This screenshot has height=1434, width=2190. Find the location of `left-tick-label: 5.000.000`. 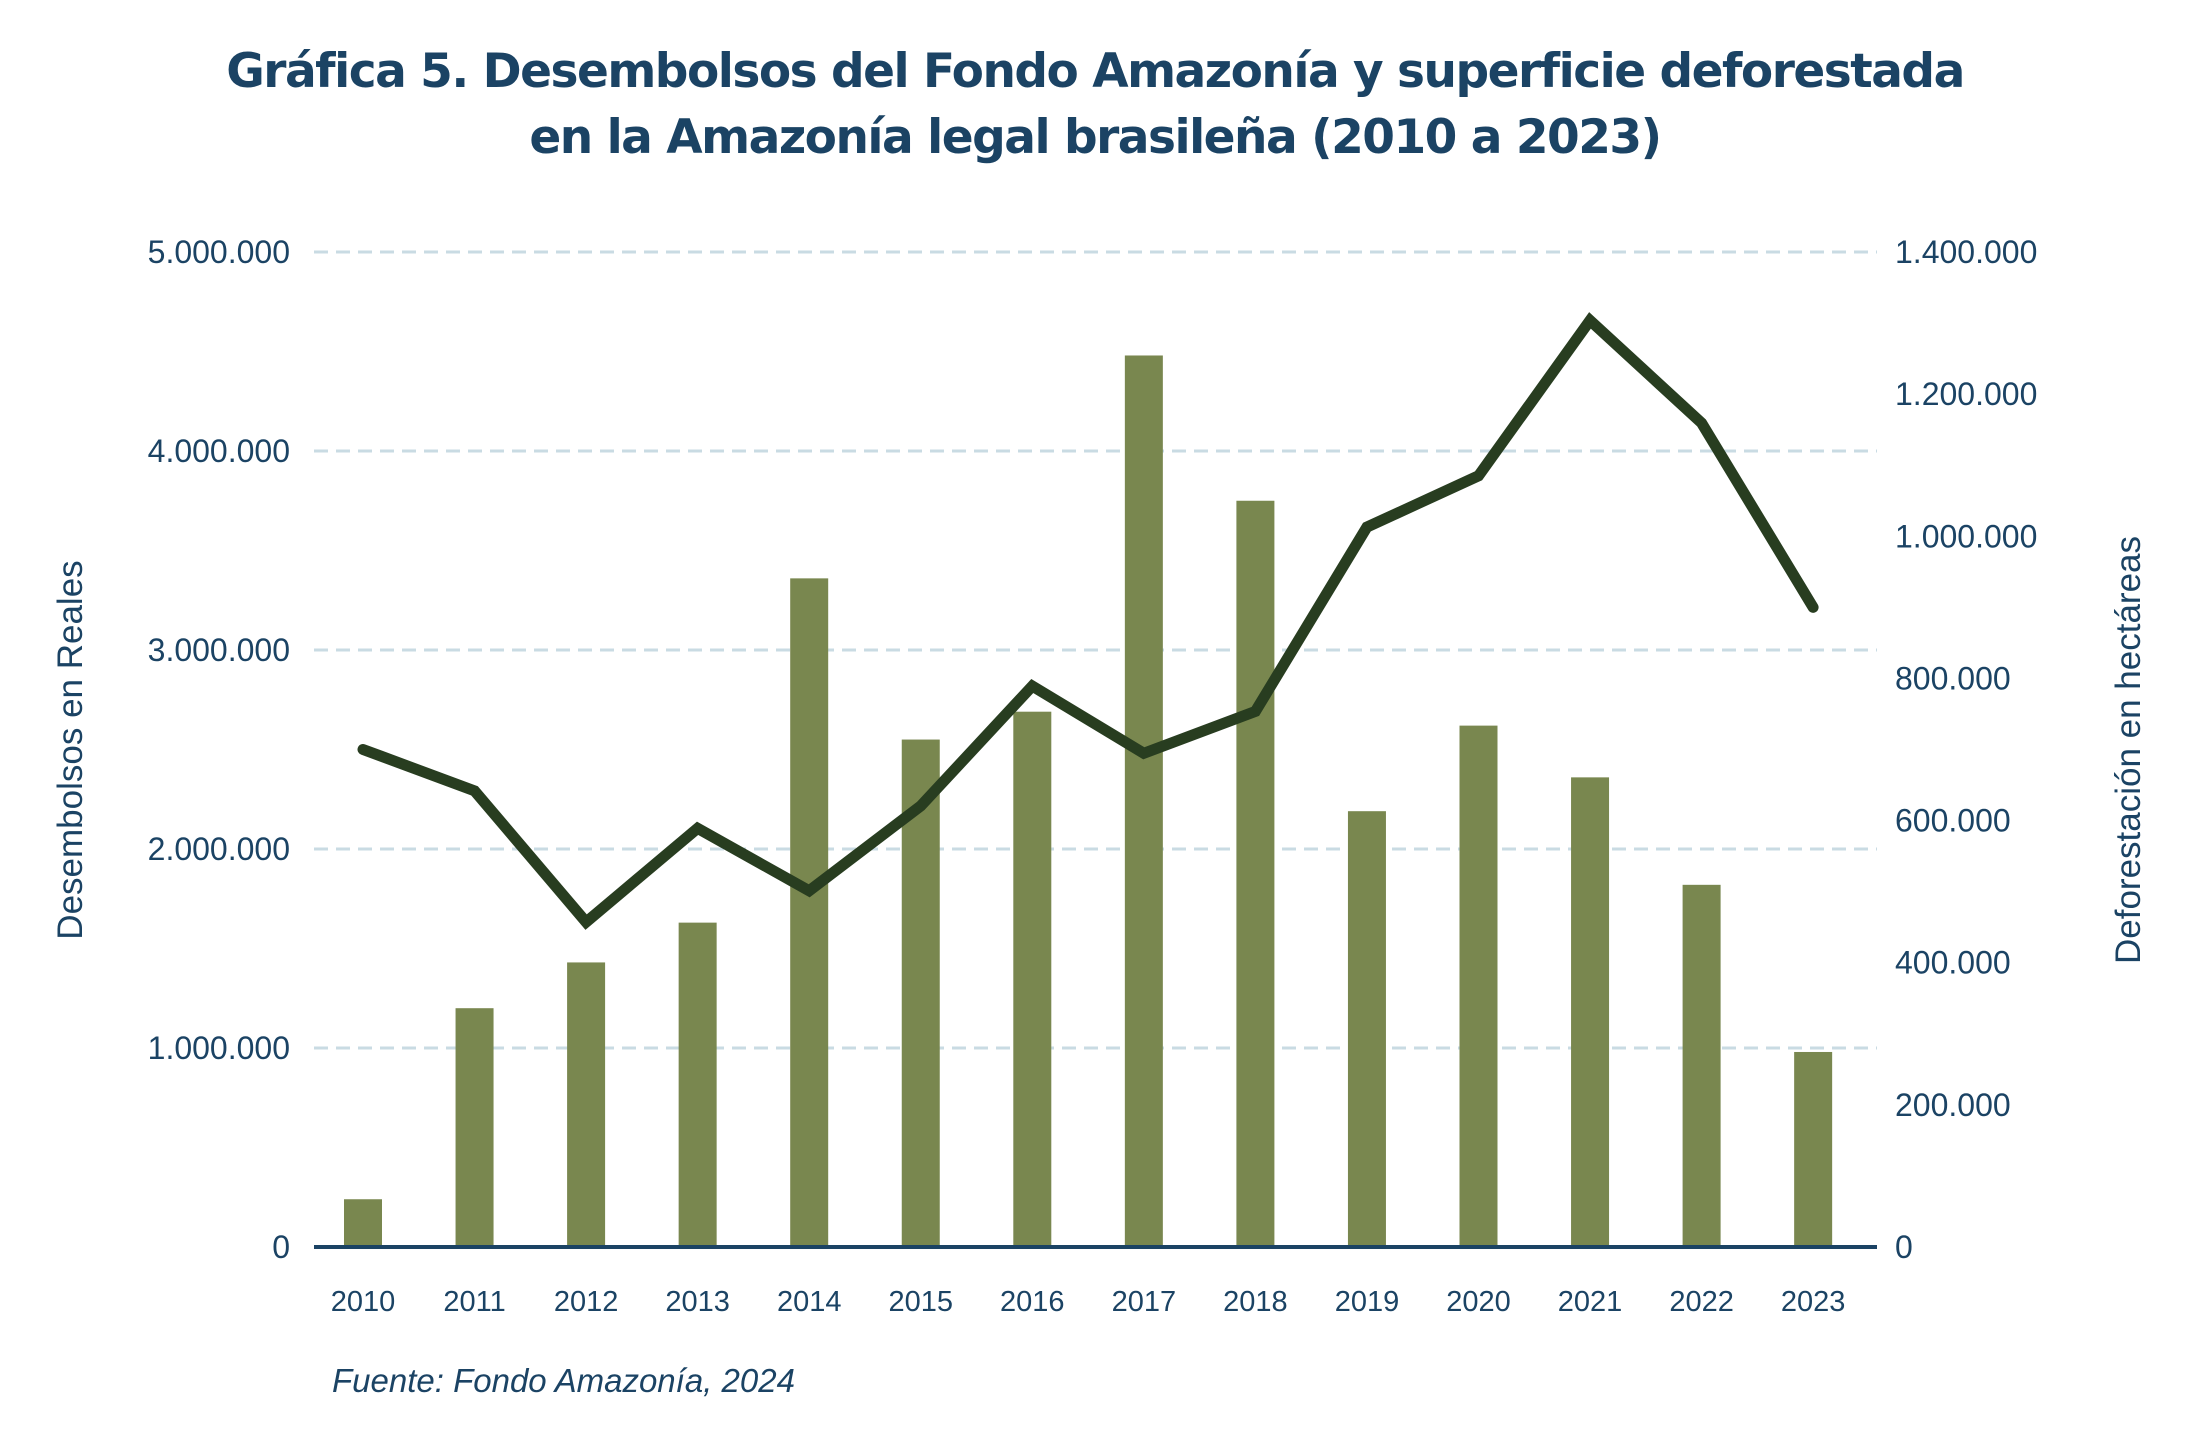

left-tick-label: 5.000.000 is located at coordinates (219, 252).